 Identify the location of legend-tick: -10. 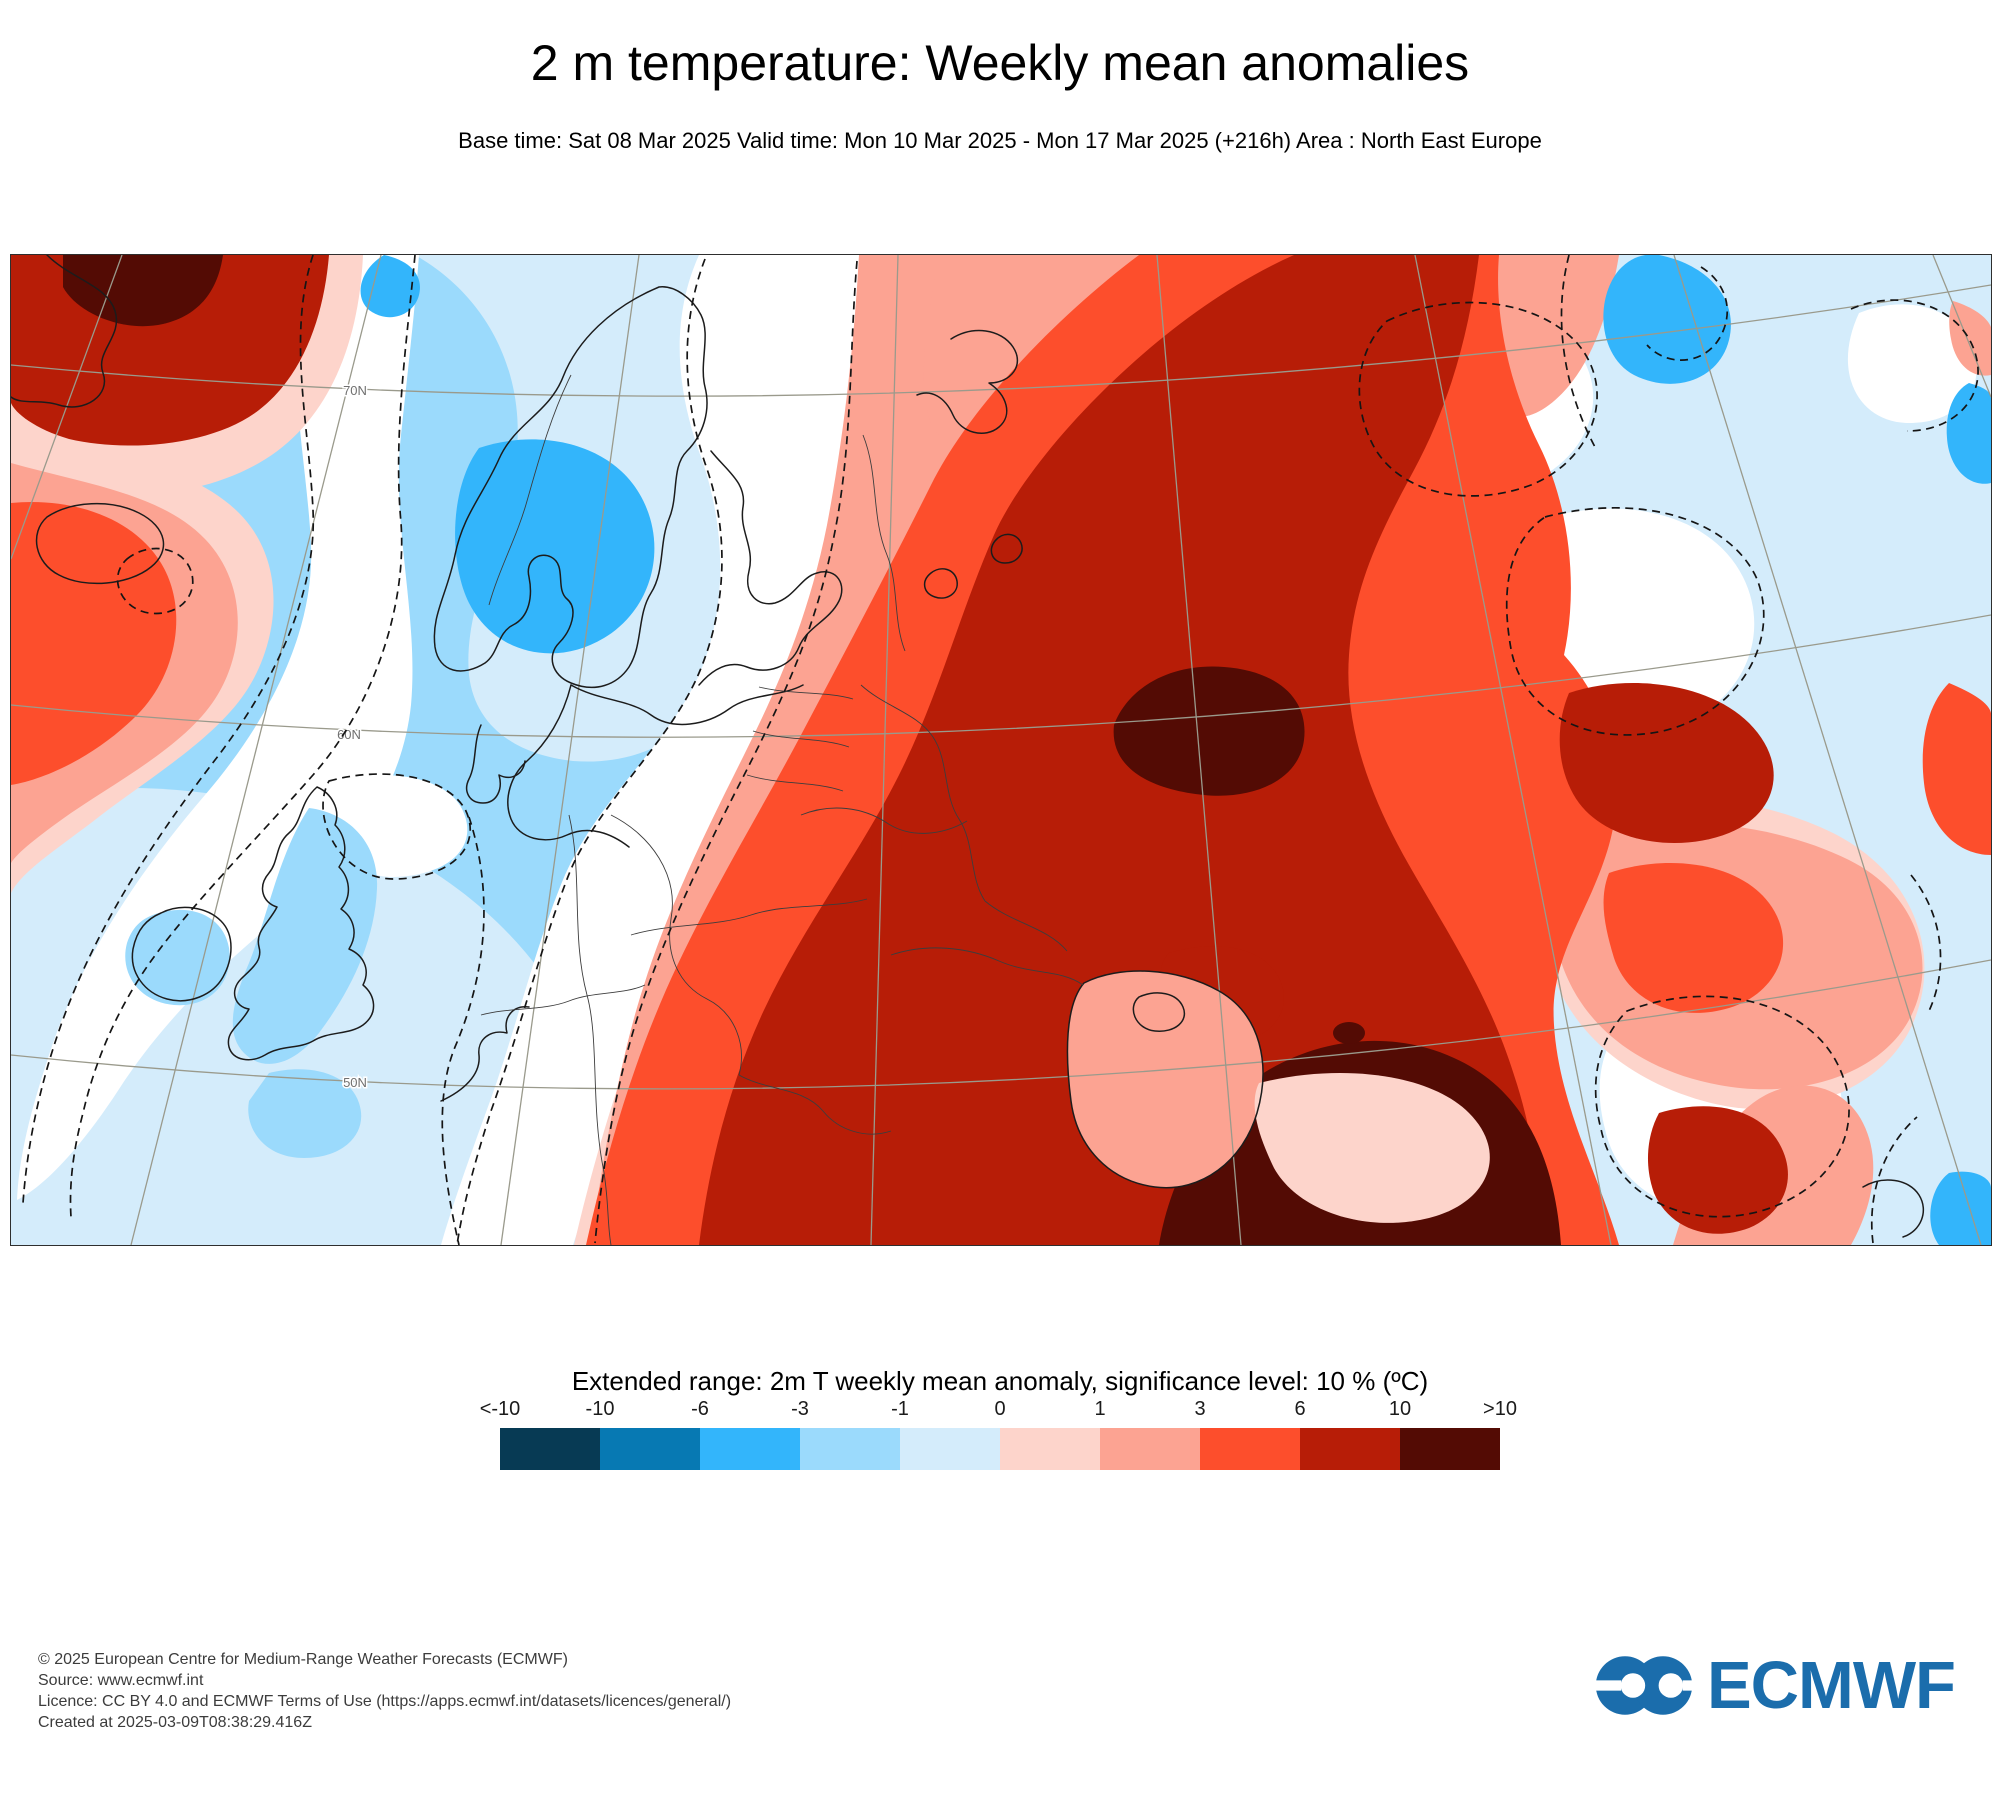
(600, 1409).